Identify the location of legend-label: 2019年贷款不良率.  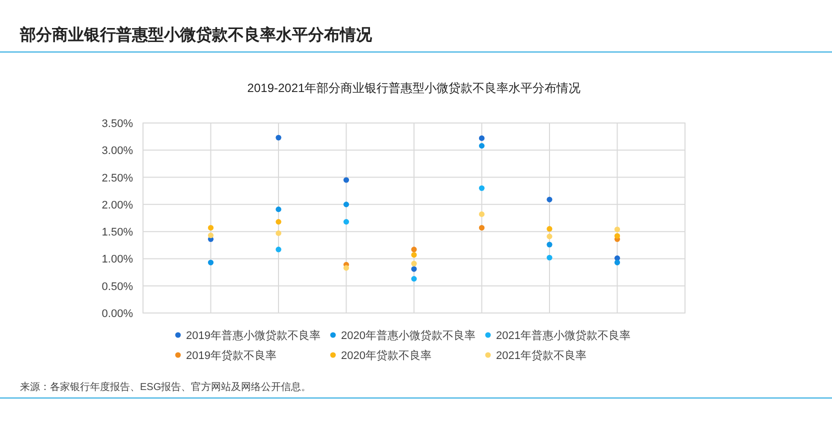
(231, 355).